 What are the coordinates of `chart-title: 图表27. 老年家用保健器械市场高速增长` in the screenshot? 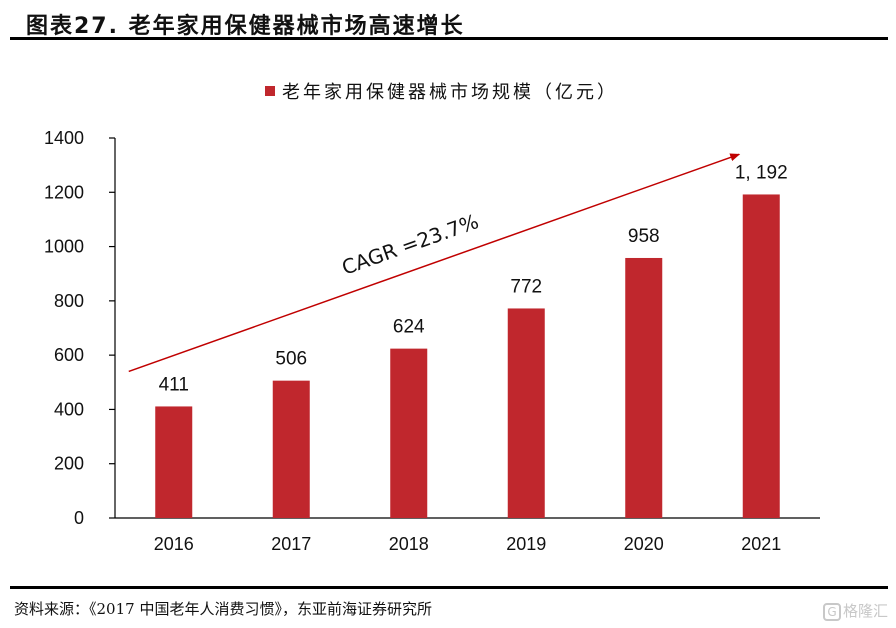 It's located at (245, 26).